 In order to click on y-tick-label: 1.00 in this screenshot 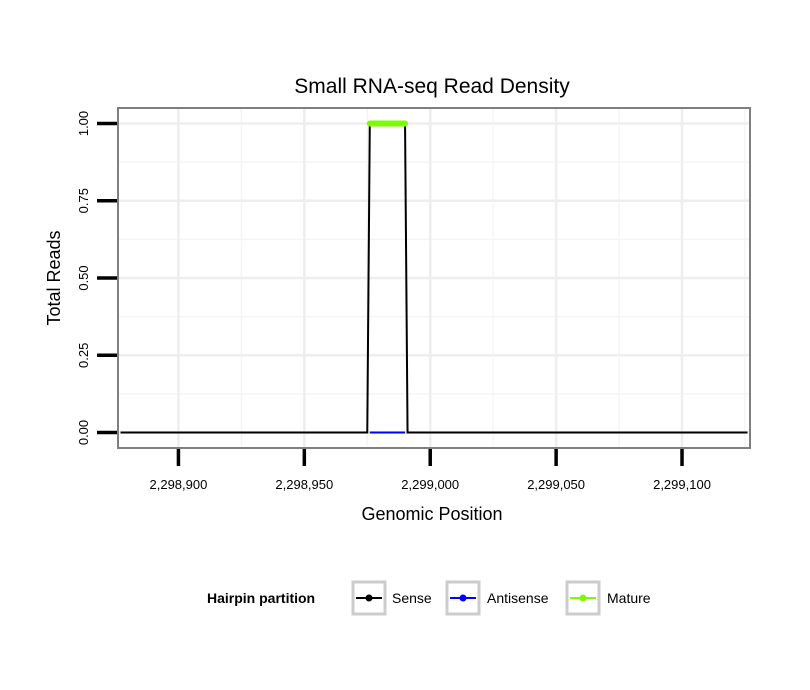, I will do `click(83, 123)`.